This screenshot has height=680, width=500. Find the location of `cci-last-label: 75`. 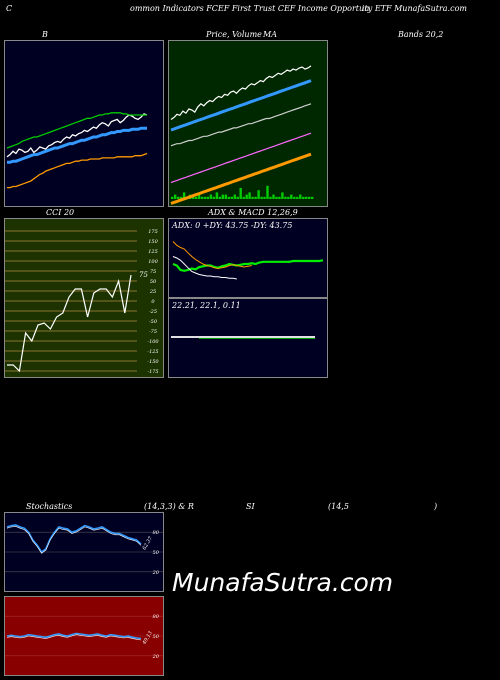

cci-last-label: 75 is located at coordinates (143, 275).